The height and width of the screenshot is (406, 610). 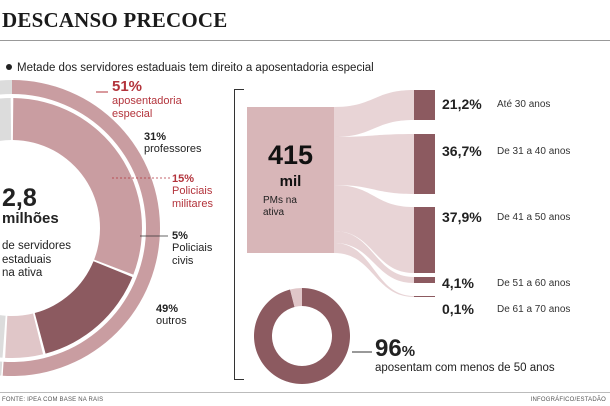 What do you see at coordinates (127, 86) in the screenshot?
I see `special-pct: 51%` at bounding box center [127, 86].